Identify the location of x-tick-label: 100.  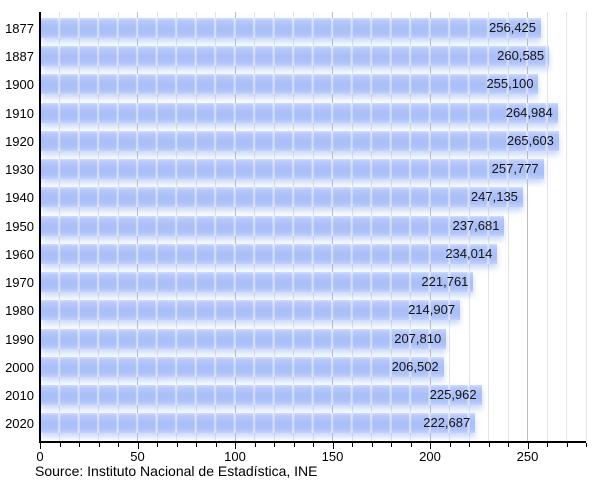
(235, 456).